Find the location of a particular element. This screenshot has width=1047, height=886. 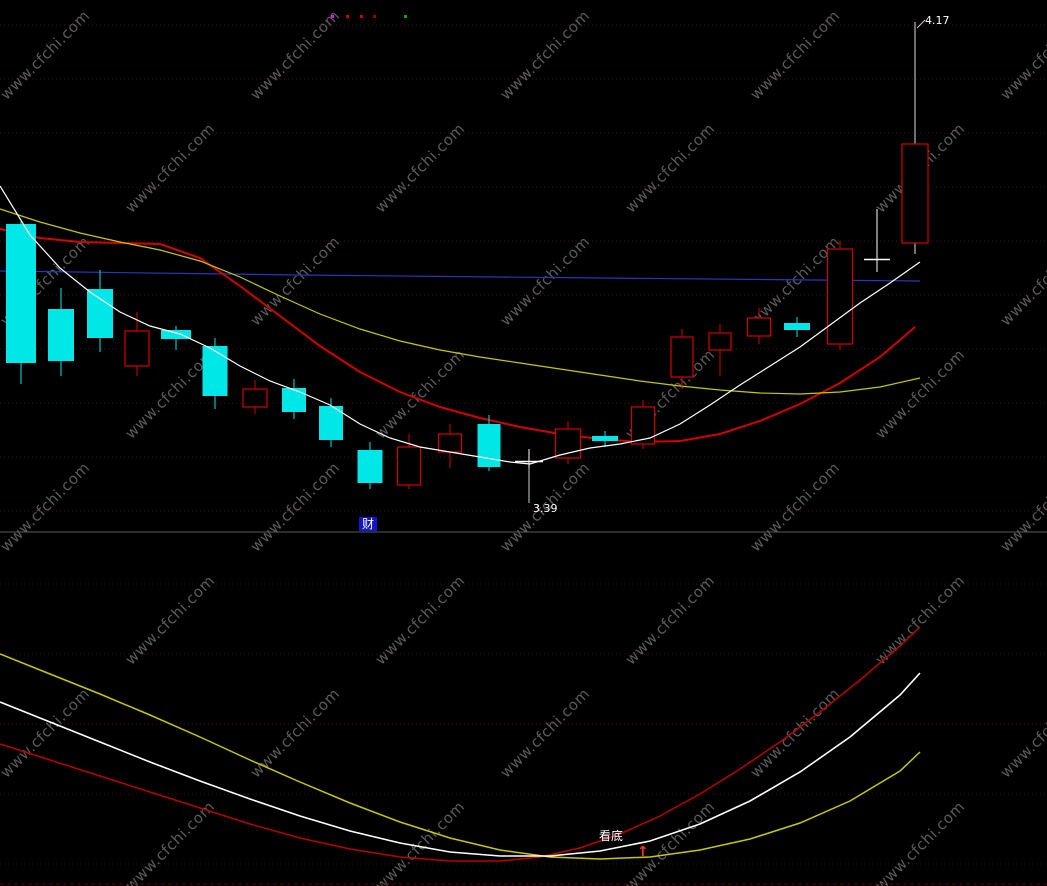

kandi-annotation: 看底 is located at coordinates (611, 836).